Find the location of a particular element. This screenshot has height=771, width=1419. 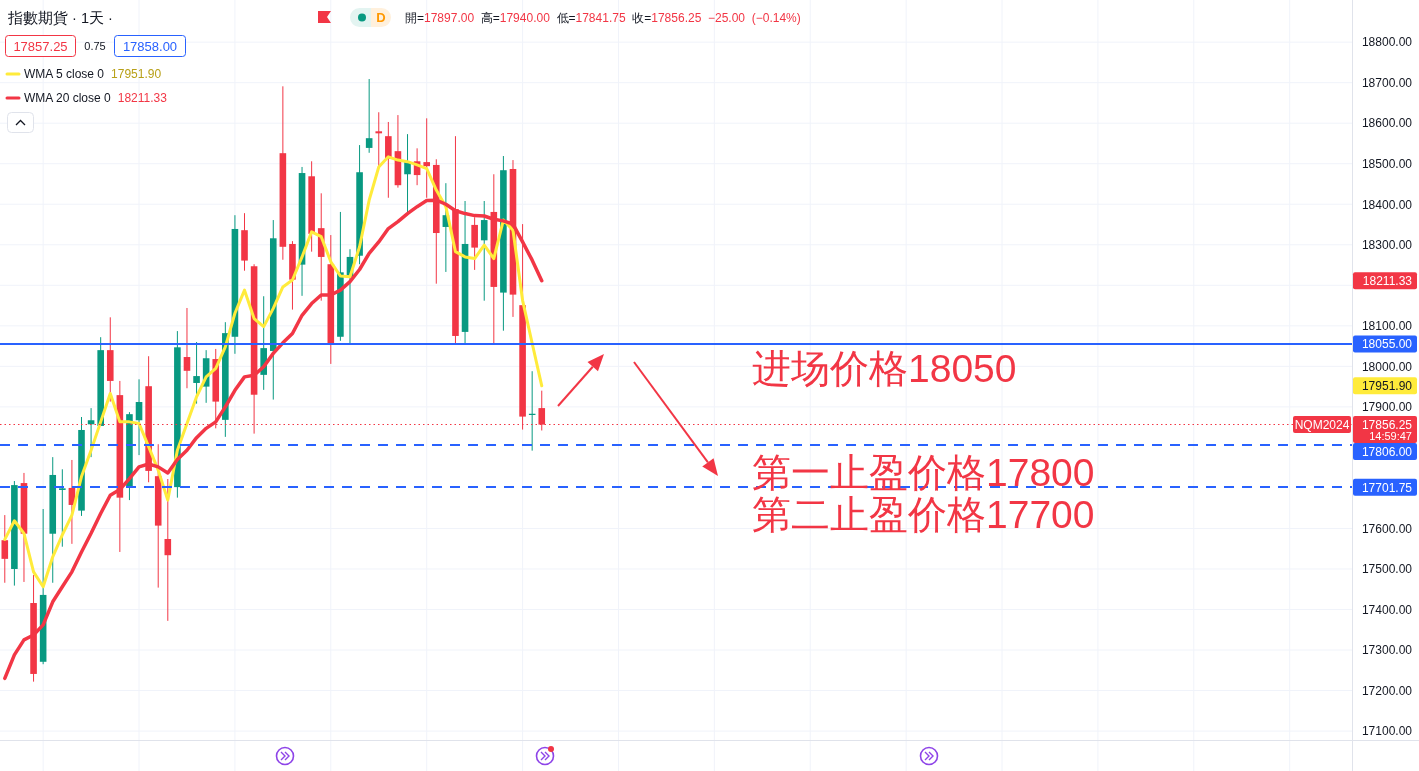

annotation: 第二止盈价格17700 is located at coordinates (923, 514).